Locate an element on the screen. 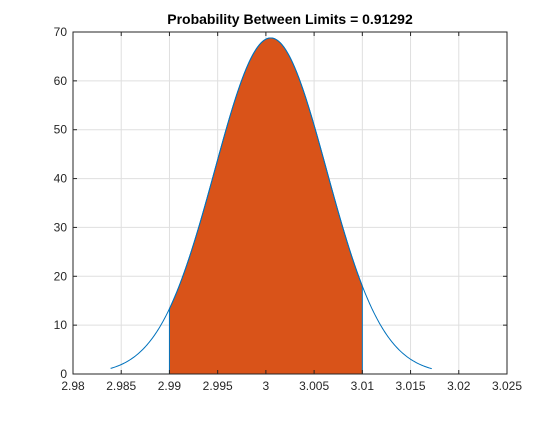 Image resolution: width=560 pixels, height=425 pixels. y-tick-label: 10 is located at coordinates (61, 325).